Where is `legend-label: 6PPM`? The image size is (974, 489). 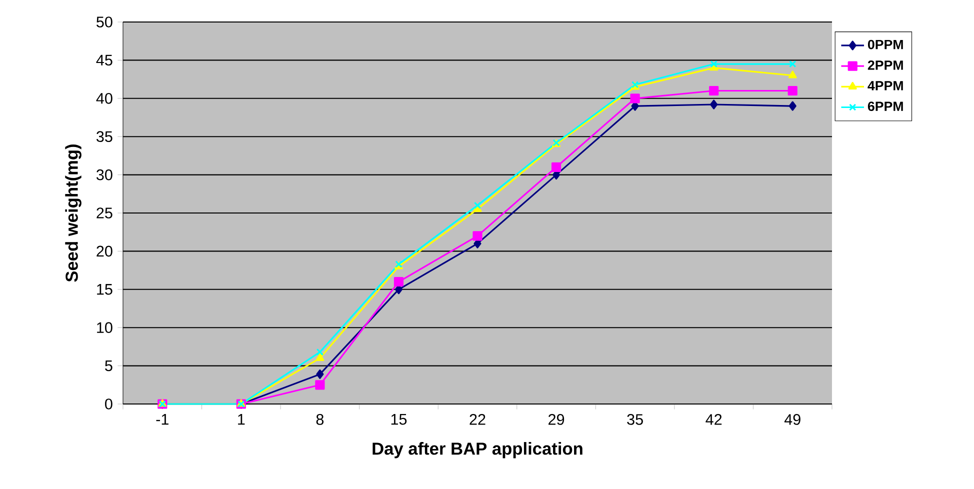
legend-label: 6PPM is located at coordinates (885, 107).